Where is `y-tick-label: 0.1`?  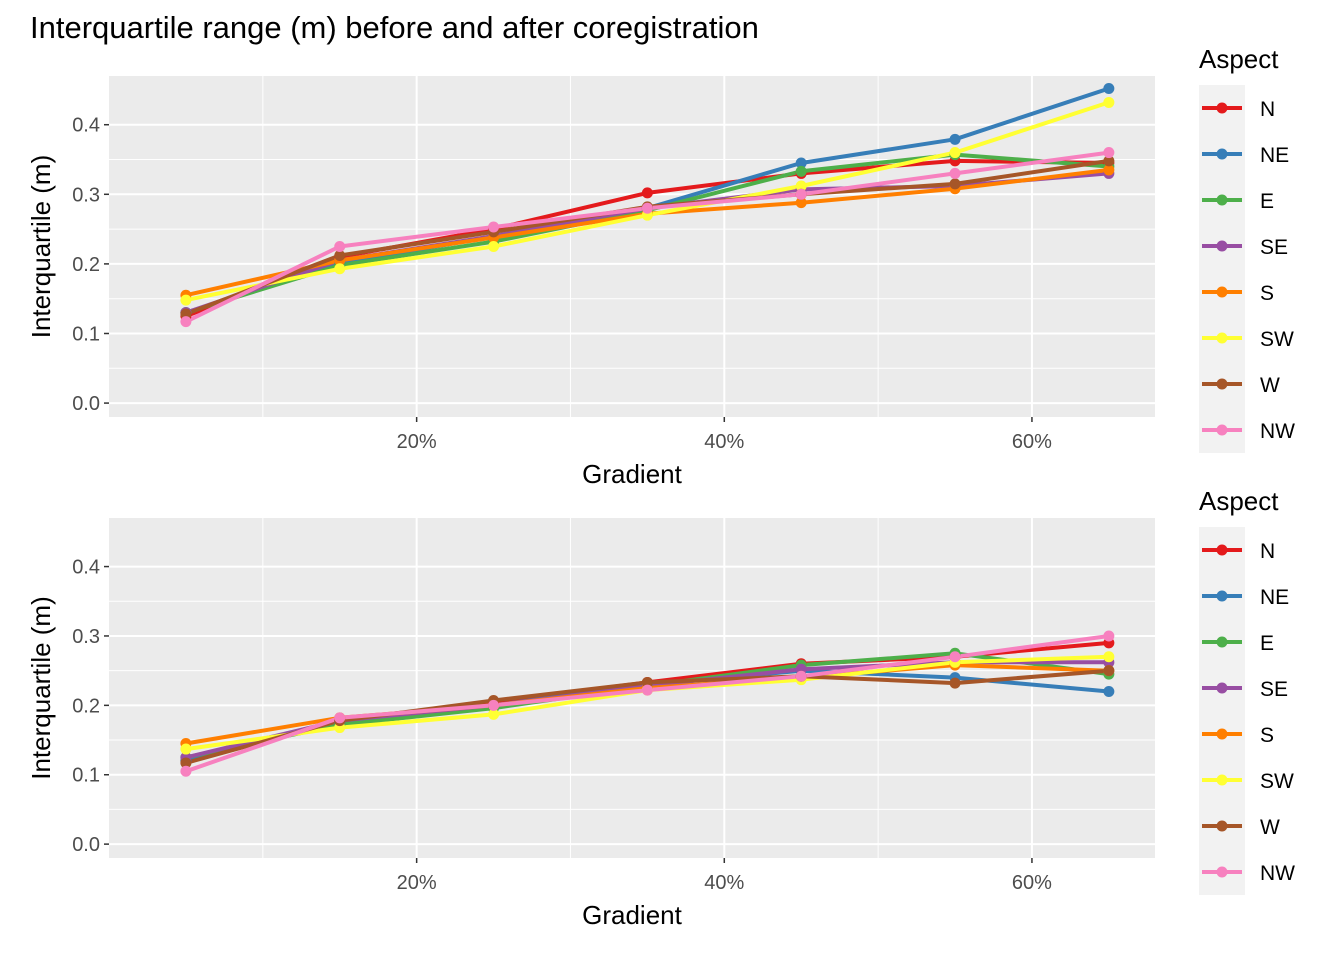
y-tick-label: 0.1 is located at coordinates (86, 334).